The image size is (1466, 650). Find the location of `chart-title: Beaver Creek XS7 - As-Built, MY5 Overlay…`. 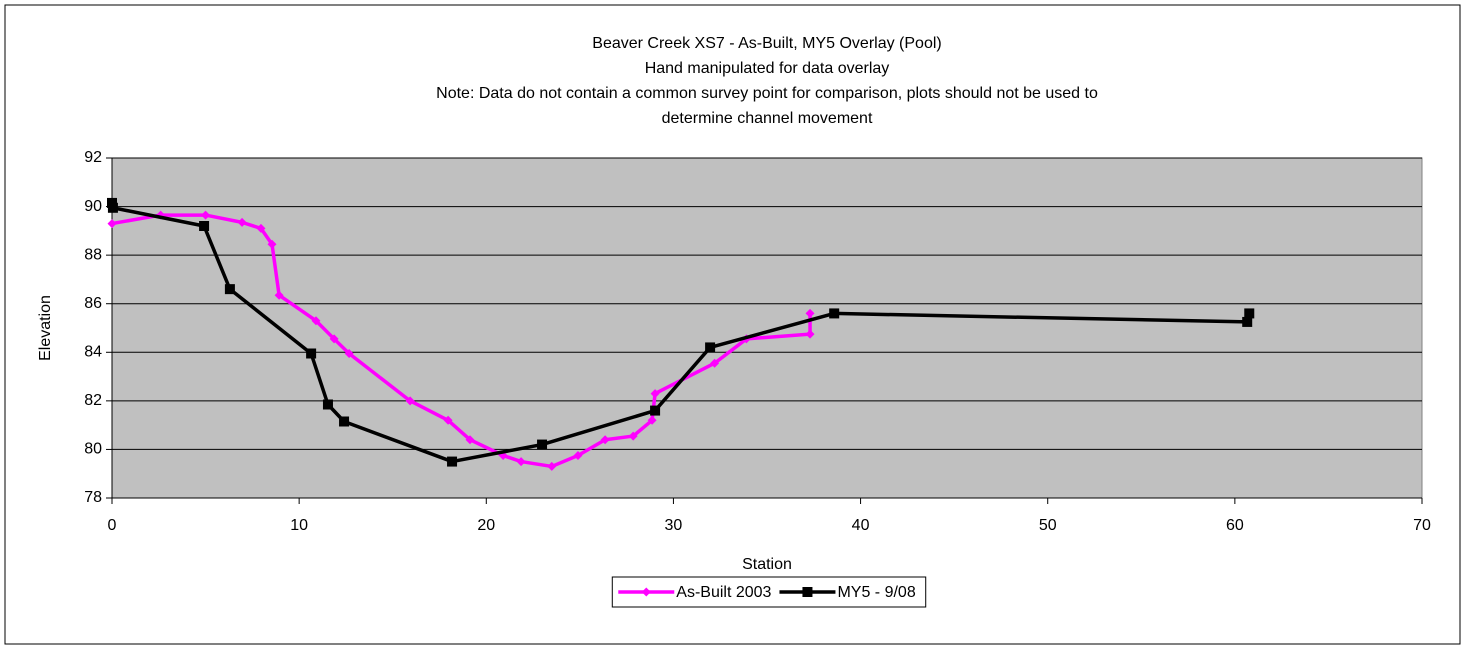

chart-title: Beaver Creek XS7 - As-Built, MY5 Overlay… is located at coordinates (766, 43).